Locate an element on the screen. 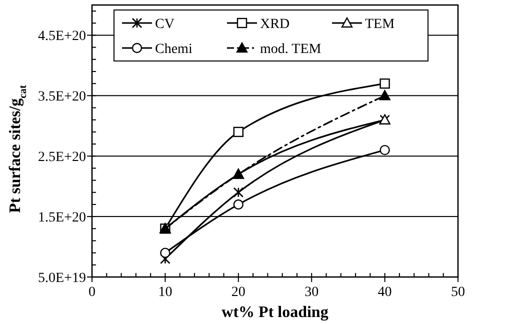 This screenshot has height=324, width=509. legend-label: CV is located at coordinates (164, 24).